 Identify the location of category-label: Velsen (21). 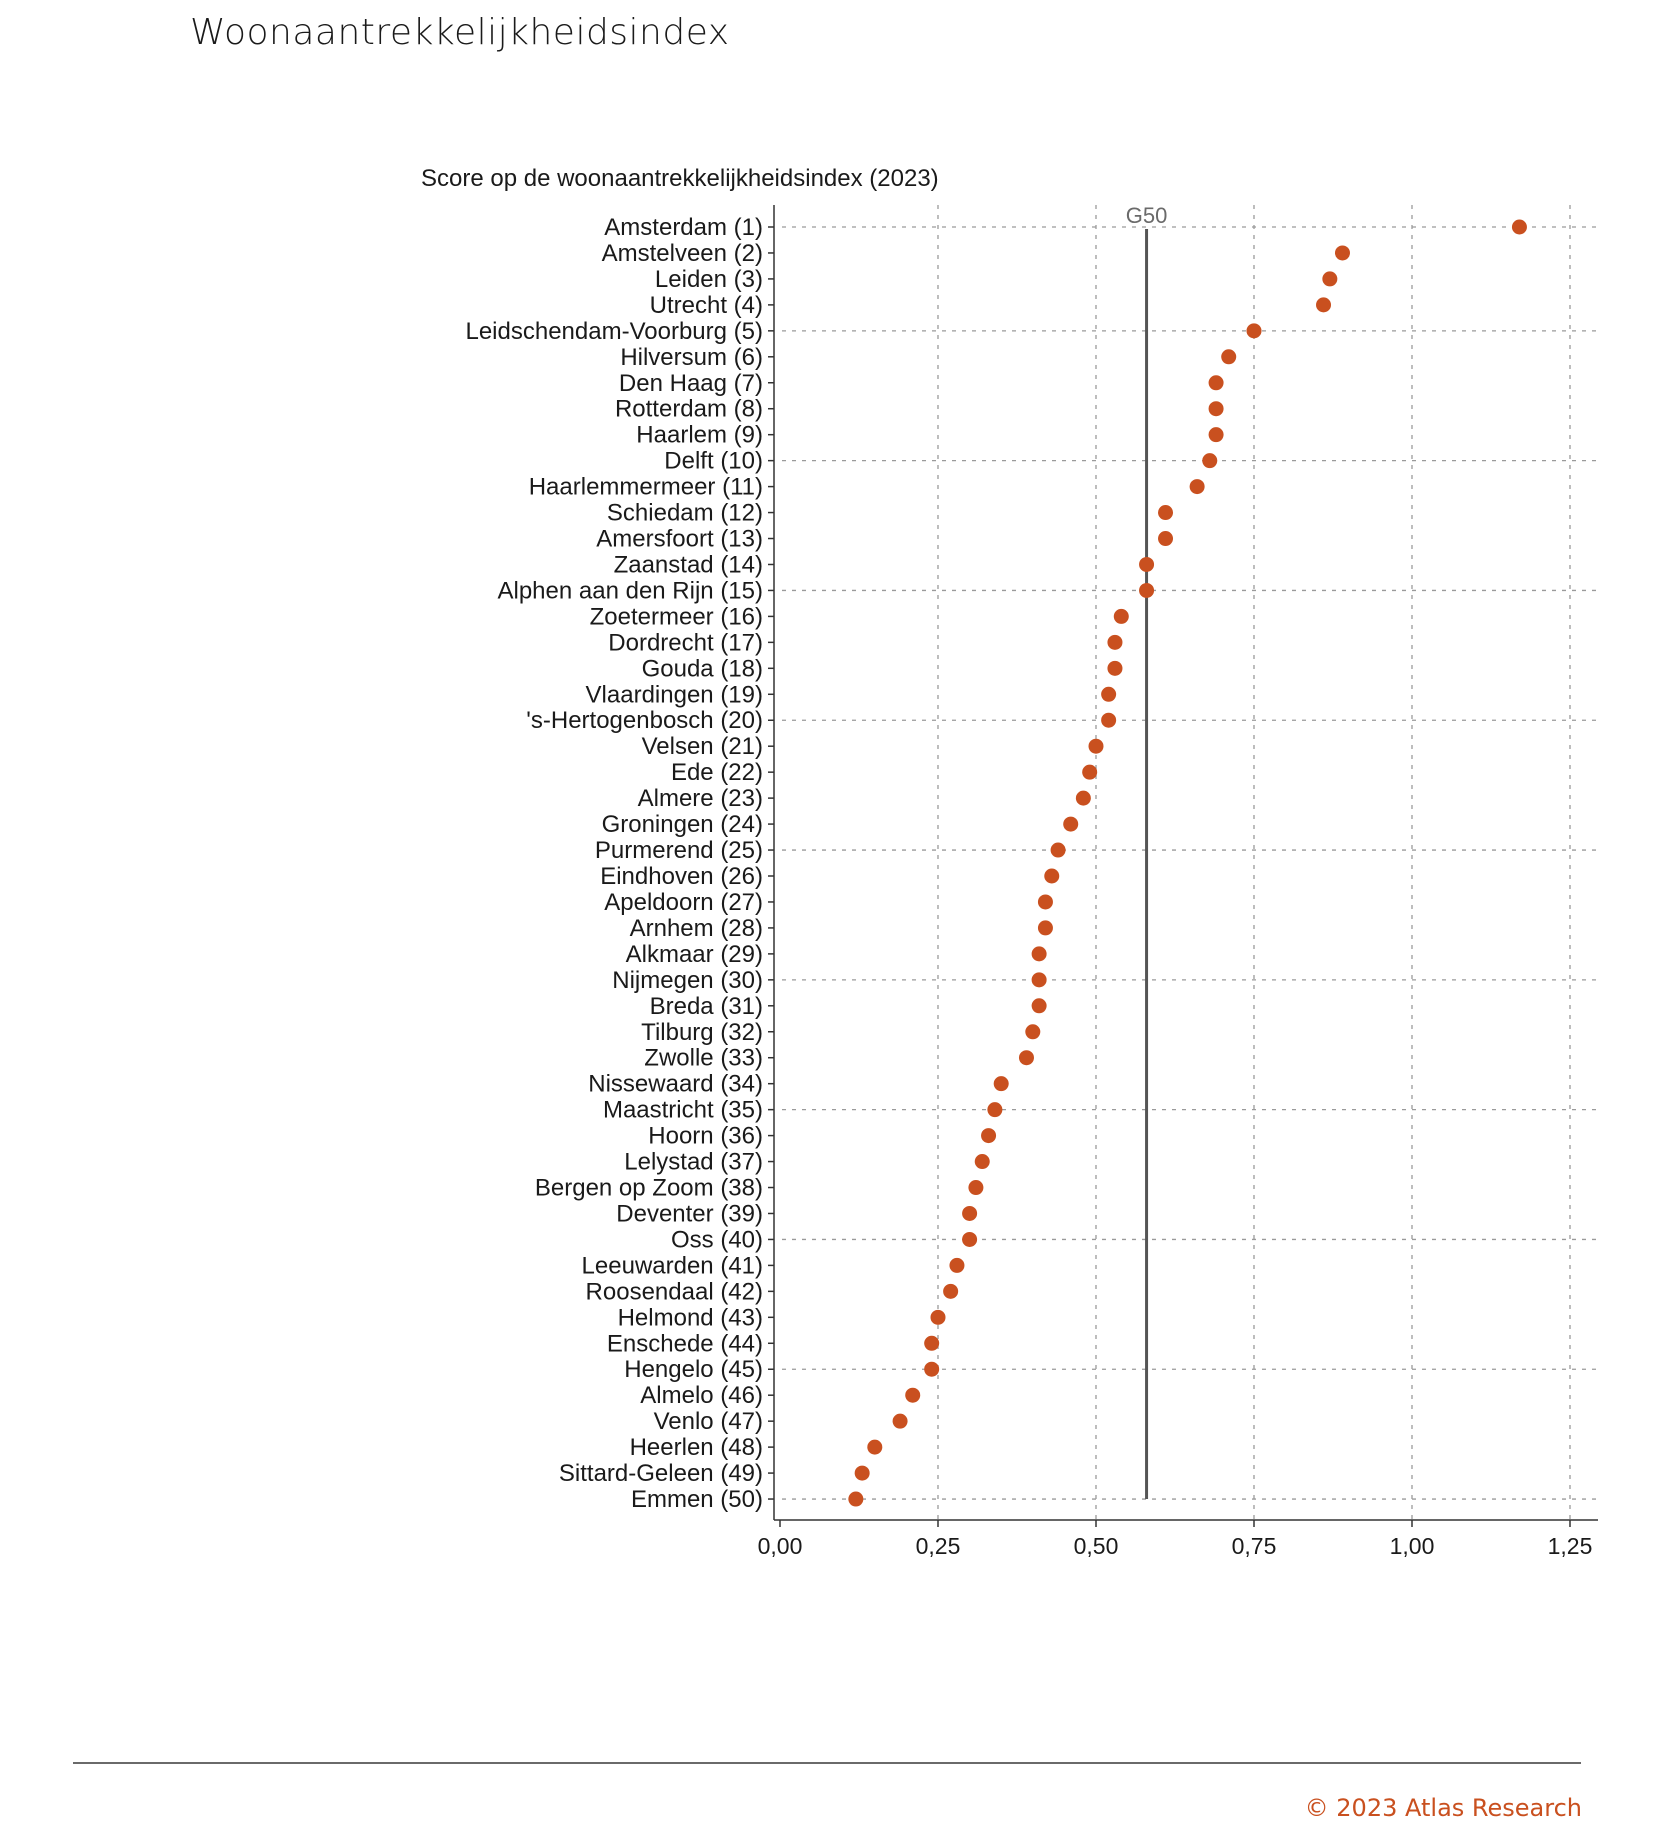
(702, 746).